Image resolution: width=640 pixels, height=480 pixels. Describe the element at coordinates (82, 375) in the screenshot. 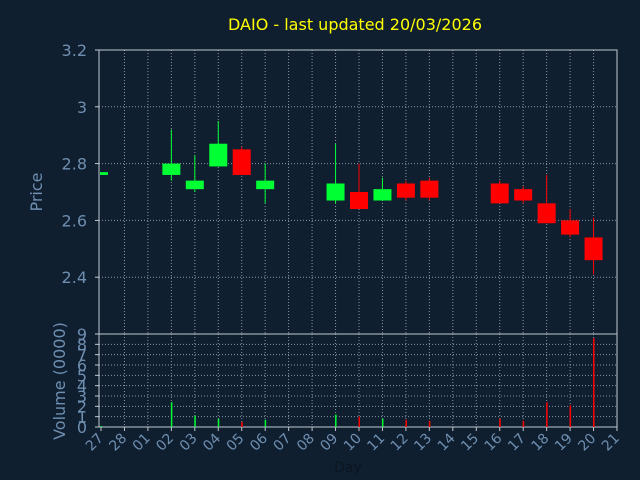

I see `volume-y-tick-label: 5` at that location.